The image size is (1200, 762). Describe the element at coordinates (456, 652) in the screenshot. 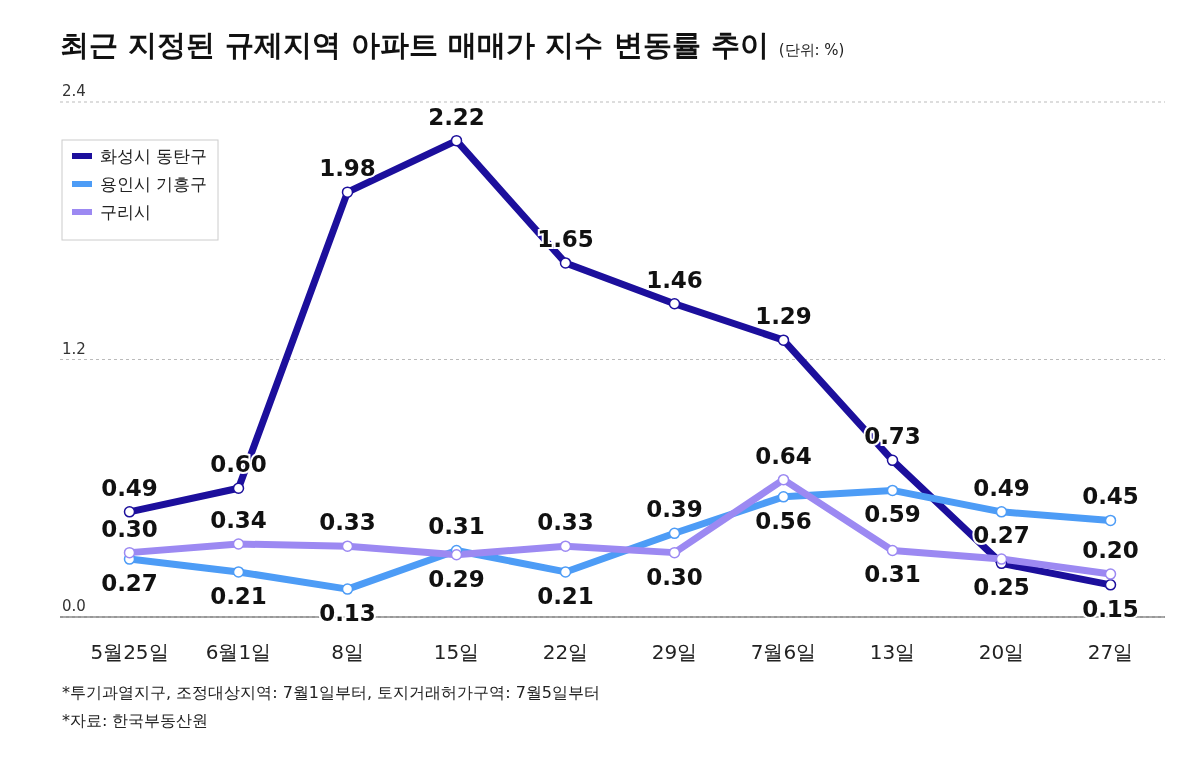

I see `x-tick-label: 15일` at that location.